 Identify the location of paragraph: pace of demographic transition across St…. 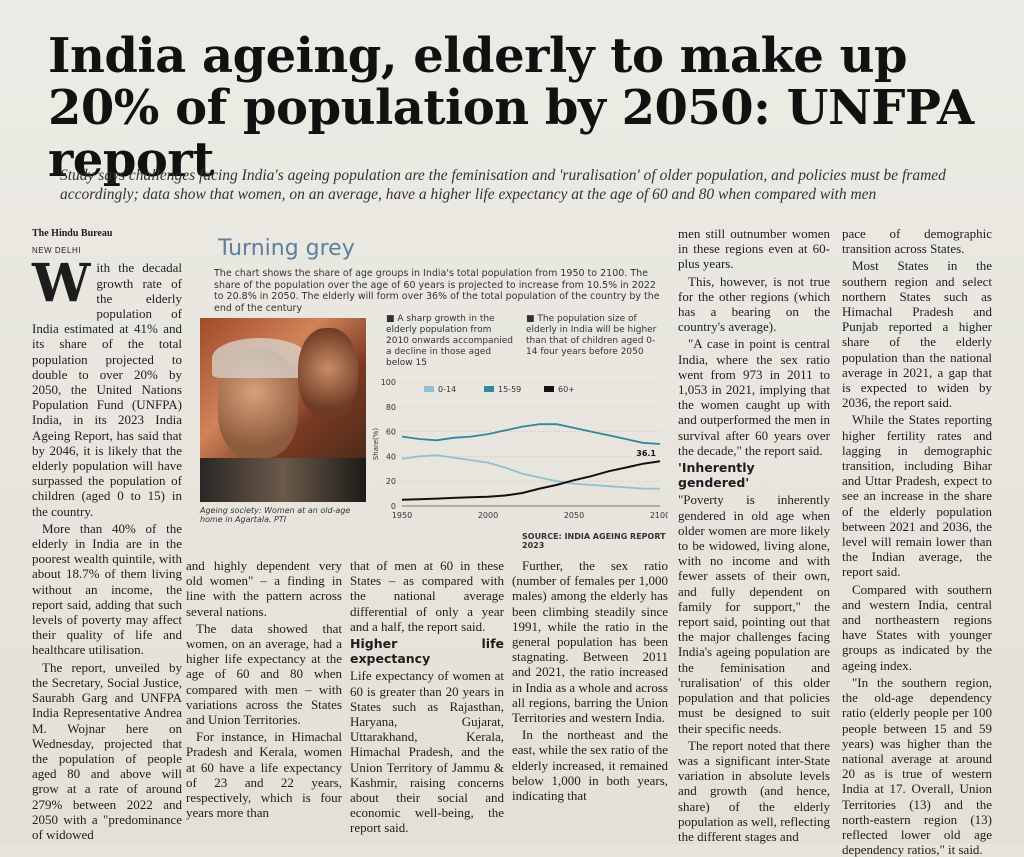
(917, 241).